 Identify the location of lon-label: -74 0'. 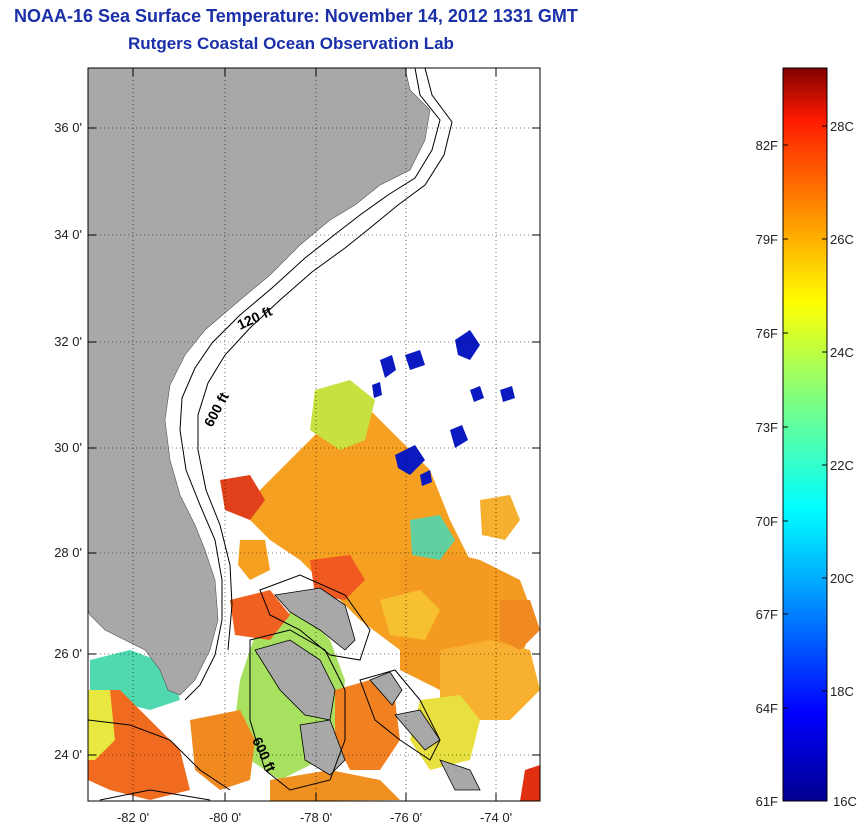
(496, 817).